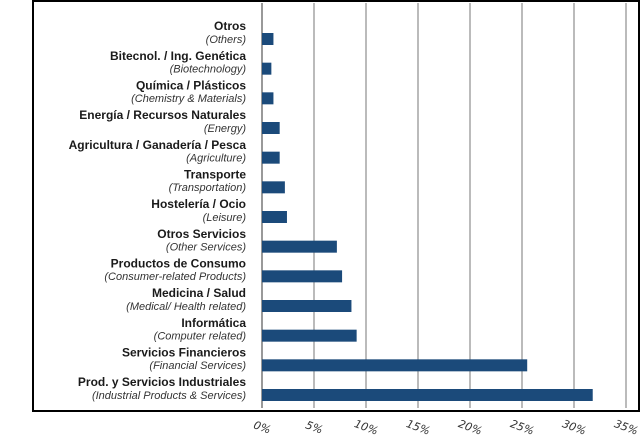  I want to click on x-tick-label: 0%, so click(262, 427).